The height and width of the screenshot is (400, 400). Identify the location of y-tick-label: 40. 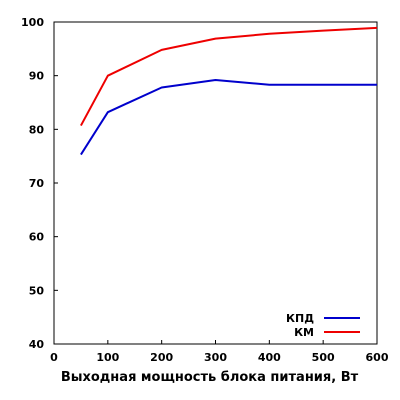
(37, 344).